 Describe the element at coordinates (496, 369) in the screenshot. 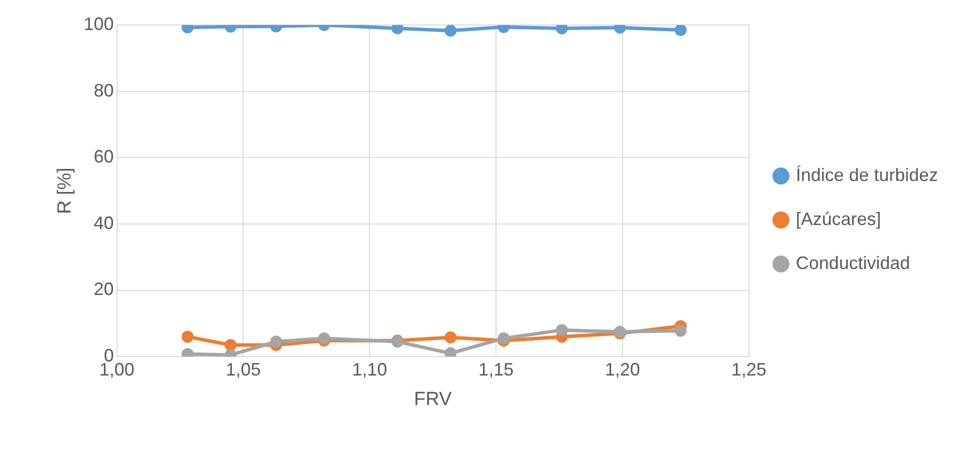

I see `x-tick-label: 1,15` at that location.